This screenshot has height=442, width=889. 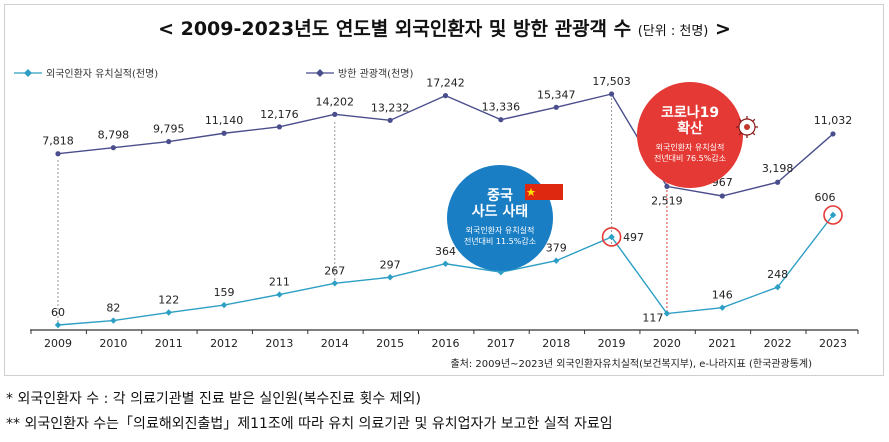 I want to click on x-tick-label-2010: 2010, so click(x=113, y=343).